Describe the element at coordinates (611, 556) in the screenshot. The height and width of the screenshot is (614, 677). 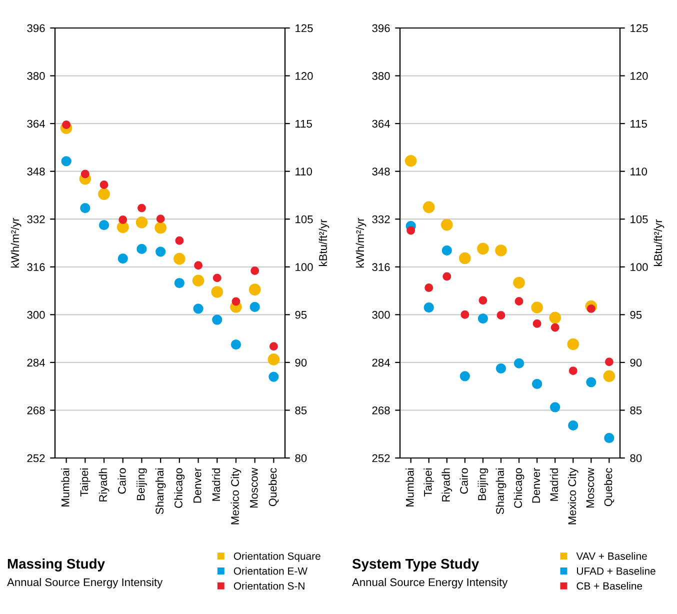
I see `legend-label: VAV + Baseline` at that location.